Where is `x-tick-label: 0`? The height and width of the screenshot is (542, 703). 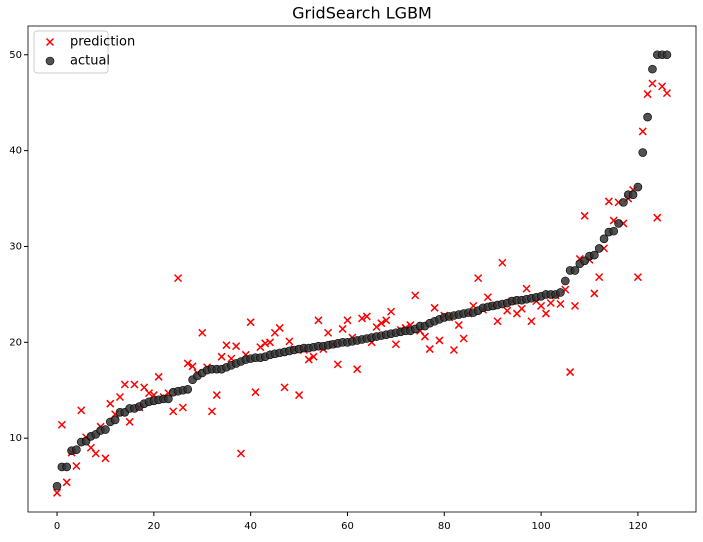
x-tick-label: 0 is located at coordinates (57, 526).